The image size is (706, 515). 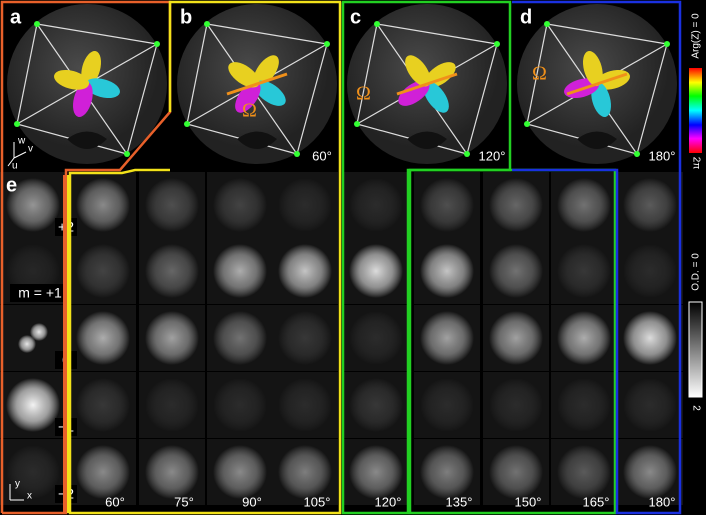 I want to click on axis-label: y, so click(x=17, y=484).